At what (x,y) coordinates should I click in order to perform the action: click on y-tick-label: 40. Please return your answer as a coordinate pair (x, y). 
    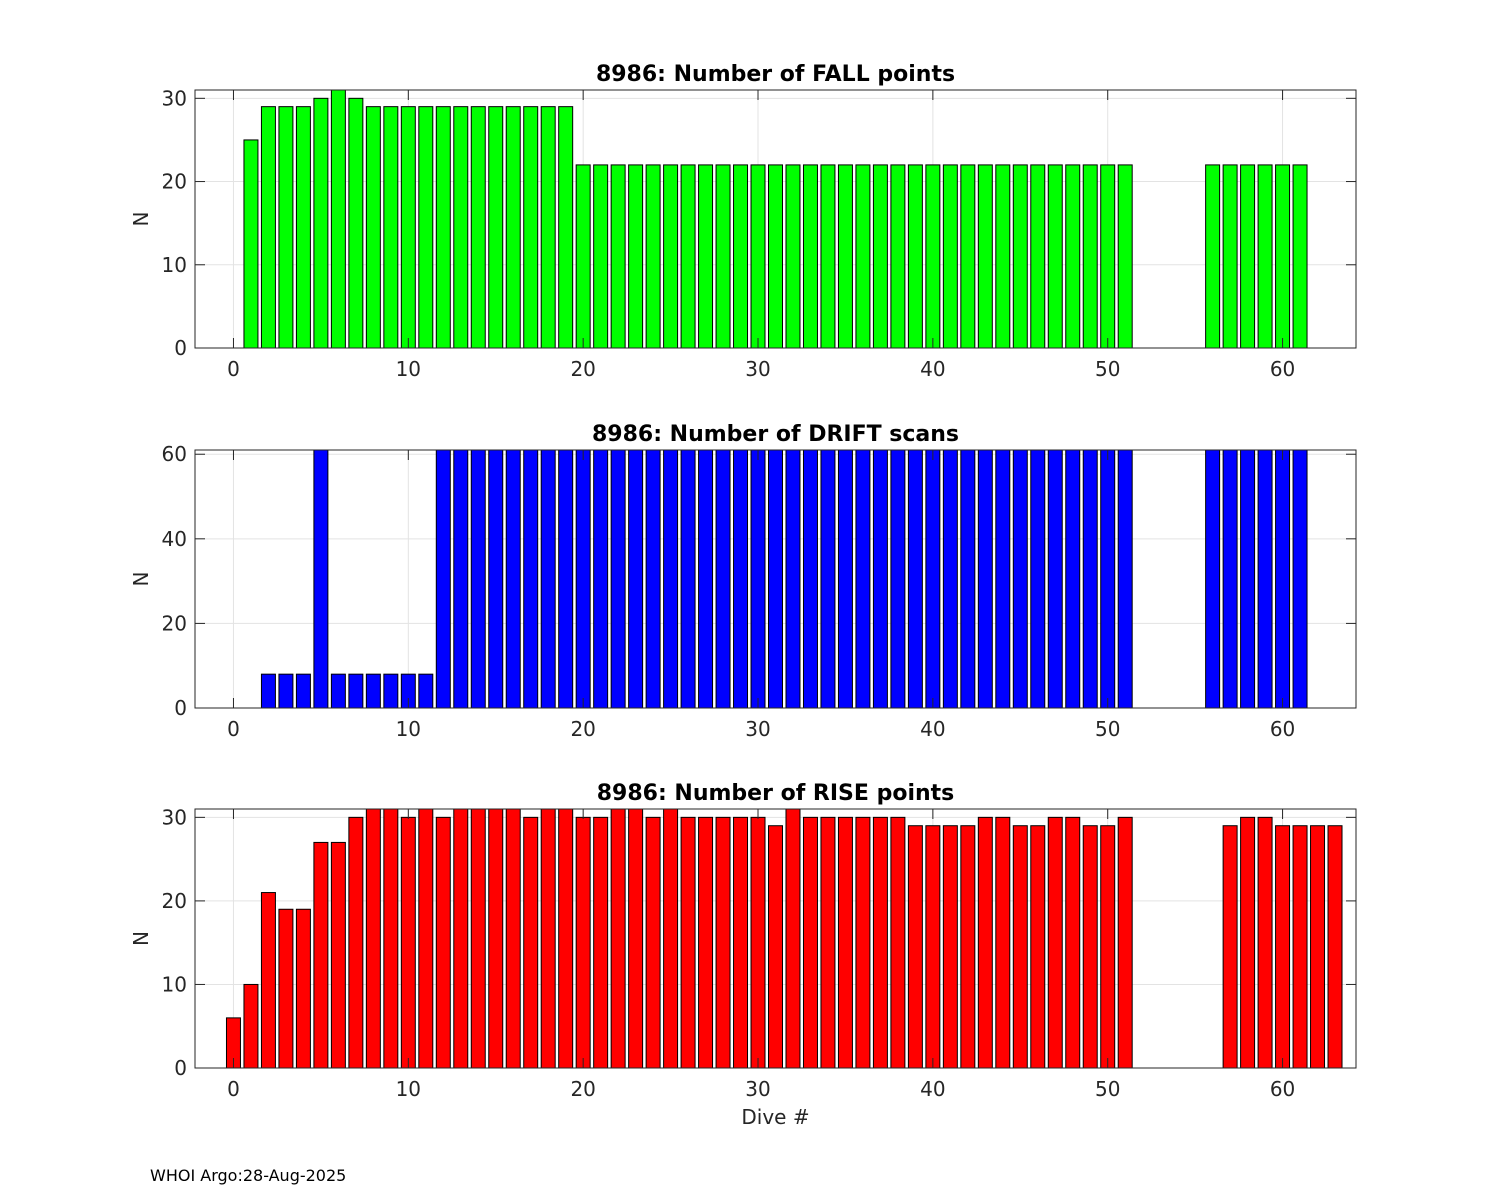
    Looking at the image, I should click on (174, 539).